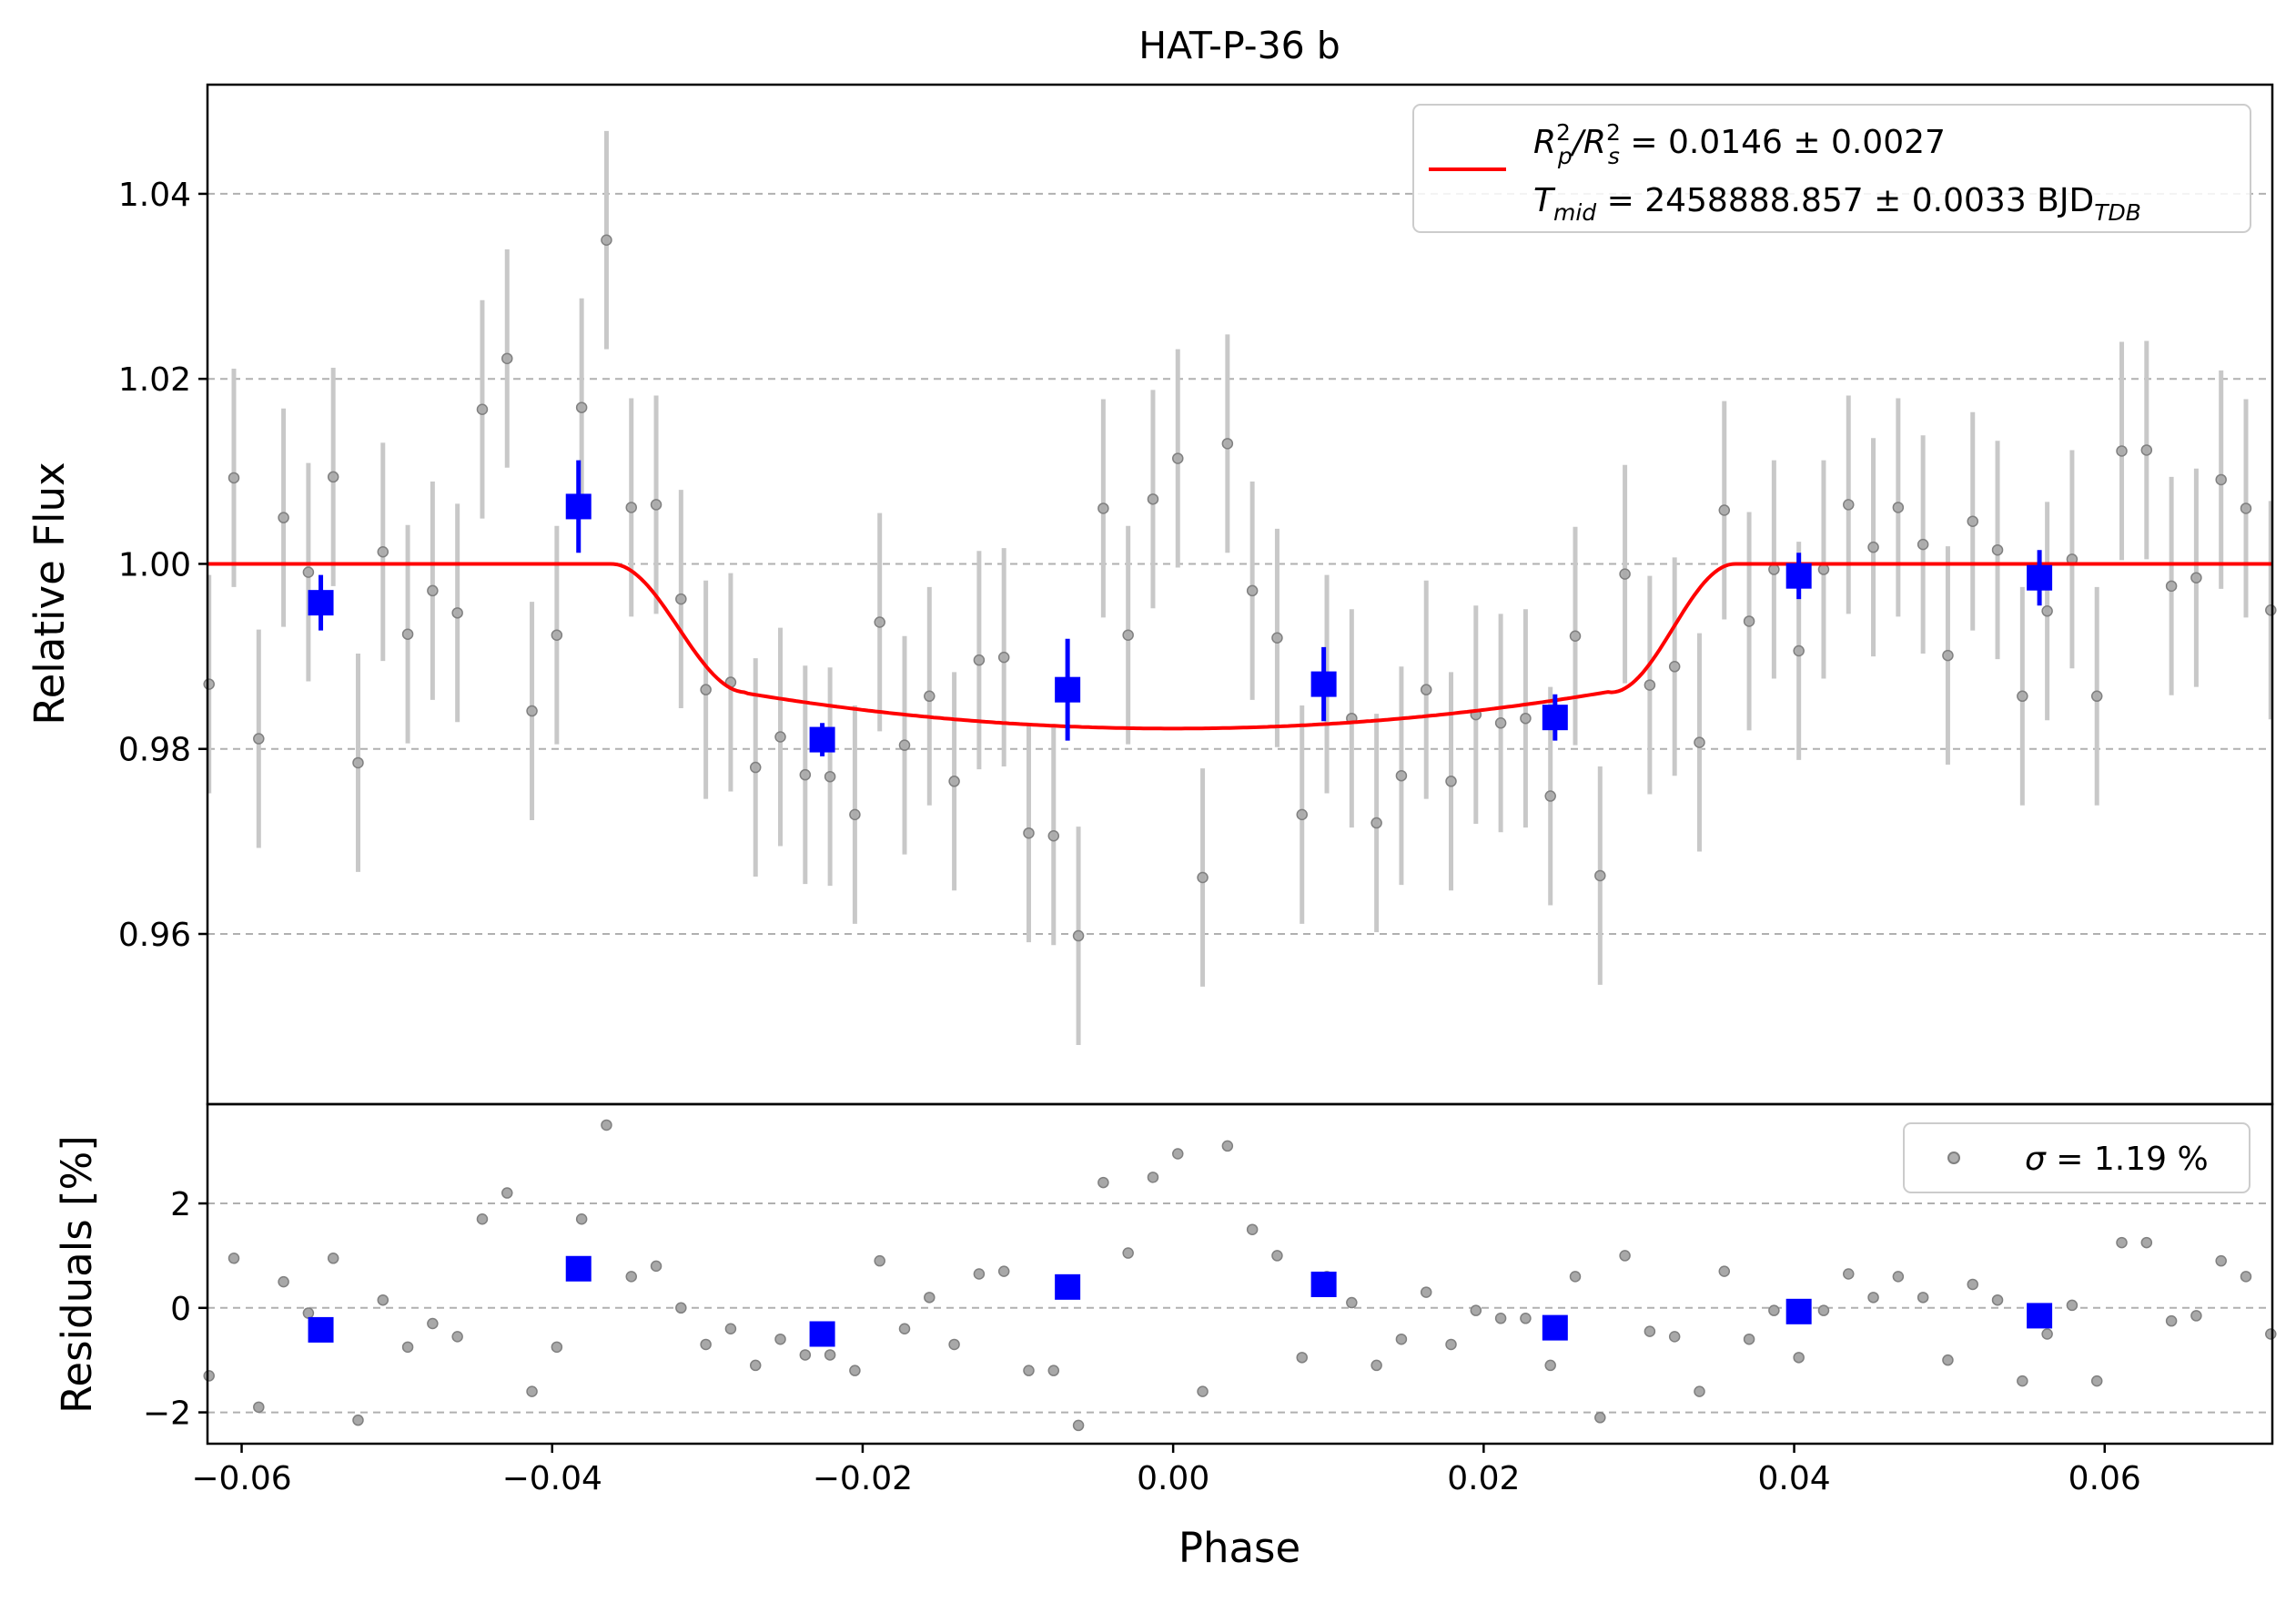 Image resolution: width=2296 pixels, height=1603 pixels. I want to click on legend-sigma-symbol: σ, so click(2036, 1159).